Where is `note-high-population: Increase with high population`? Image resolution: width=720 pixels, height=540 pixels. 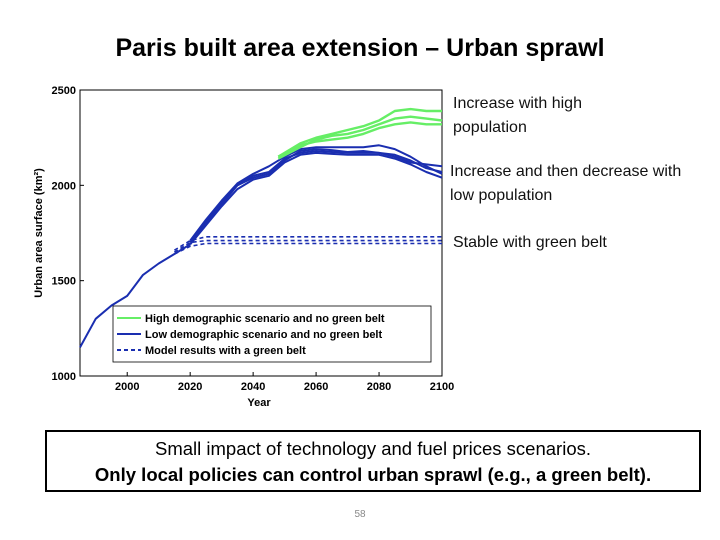 note-high-population: Increase with high population is located at coordinates (543, 116).